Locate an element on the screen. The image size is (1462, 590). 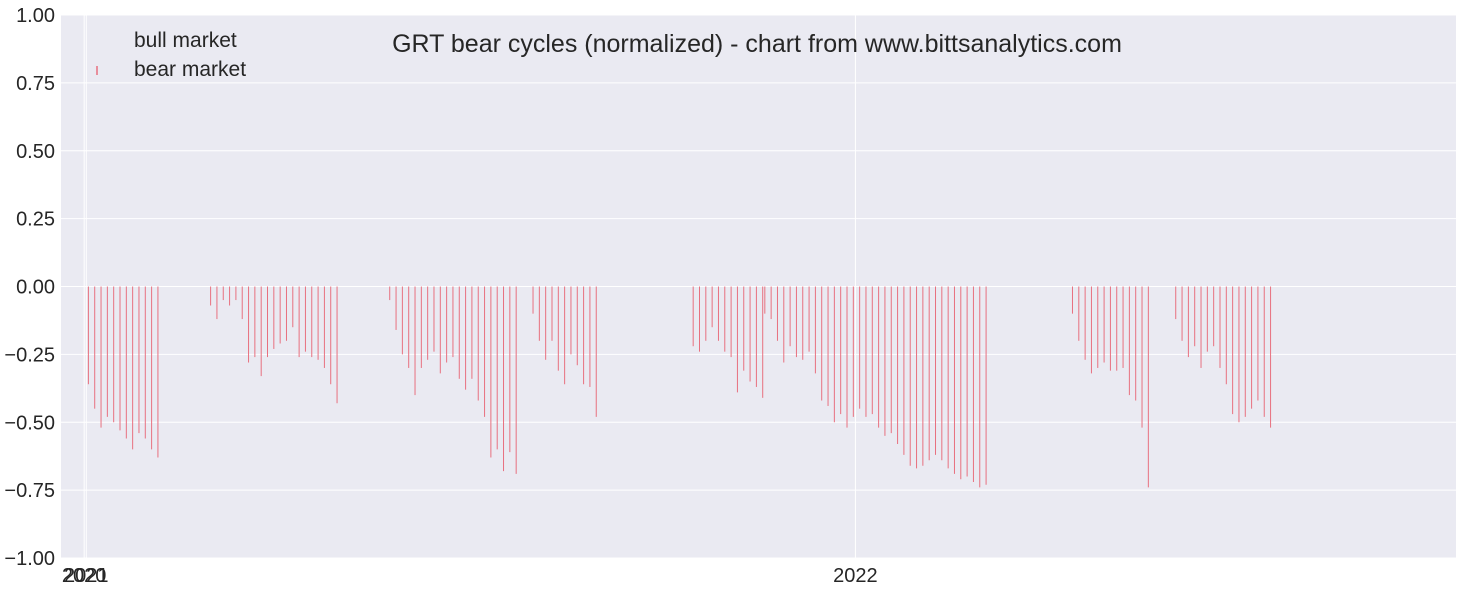
y-tick-label-1: 0.75 is located at coordinates (35, 84).